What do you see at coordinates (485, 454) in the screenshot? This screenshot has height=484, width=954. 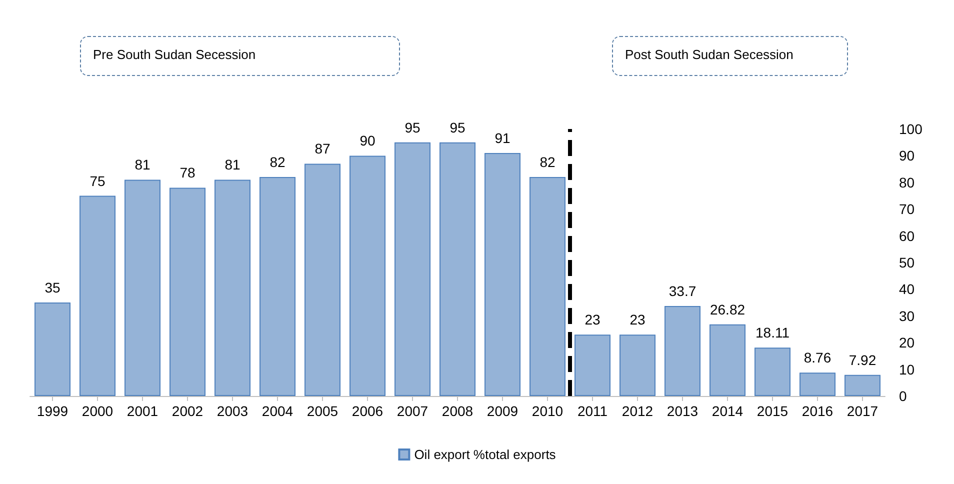 I see `legend-label: Oil export %total exports` at bounding box center [485, 454].